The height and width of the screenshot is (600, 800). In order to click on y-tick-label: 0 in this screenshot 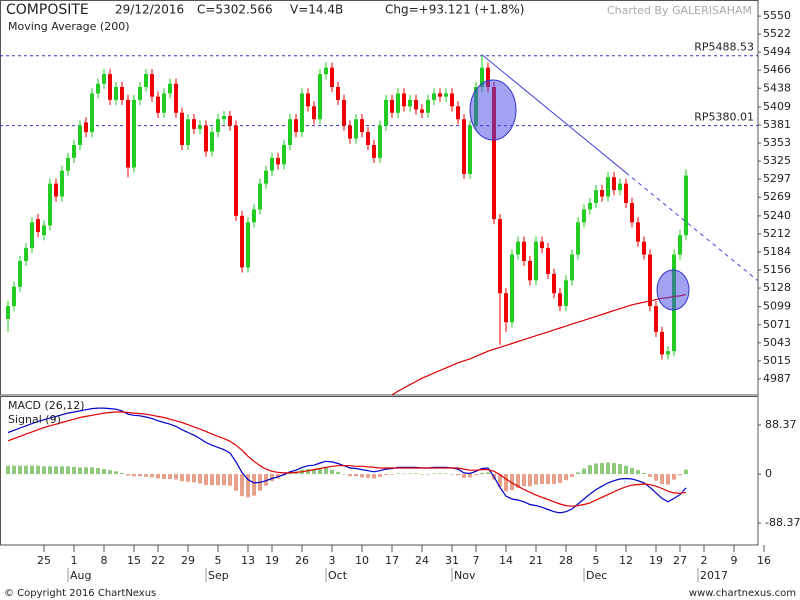, I will do `click(768, 473)`.